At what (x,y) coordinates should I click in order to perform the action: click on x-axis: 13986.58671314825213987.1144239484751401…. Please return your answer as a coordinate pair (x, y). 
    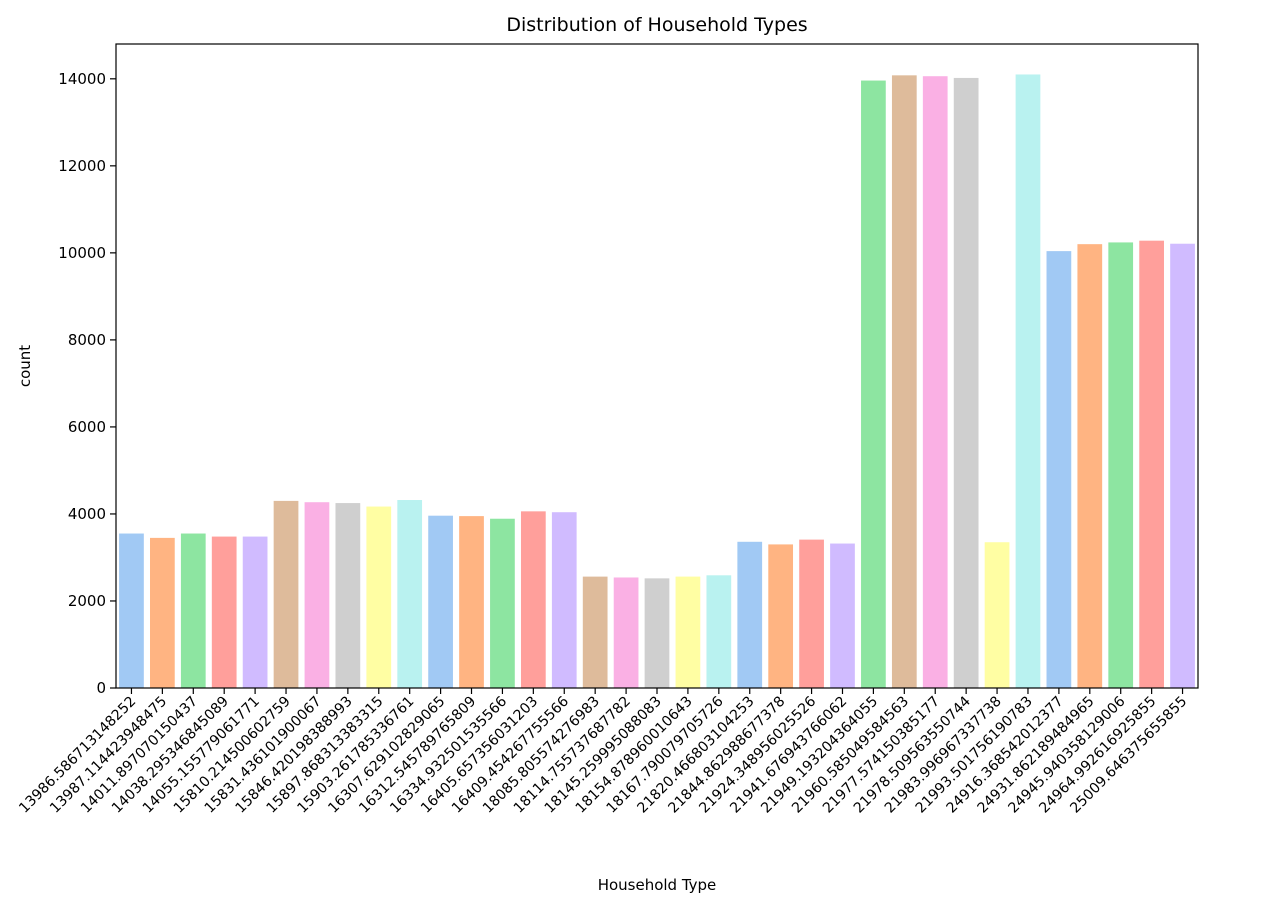
    Looking at the image, I should click on (603, 752).